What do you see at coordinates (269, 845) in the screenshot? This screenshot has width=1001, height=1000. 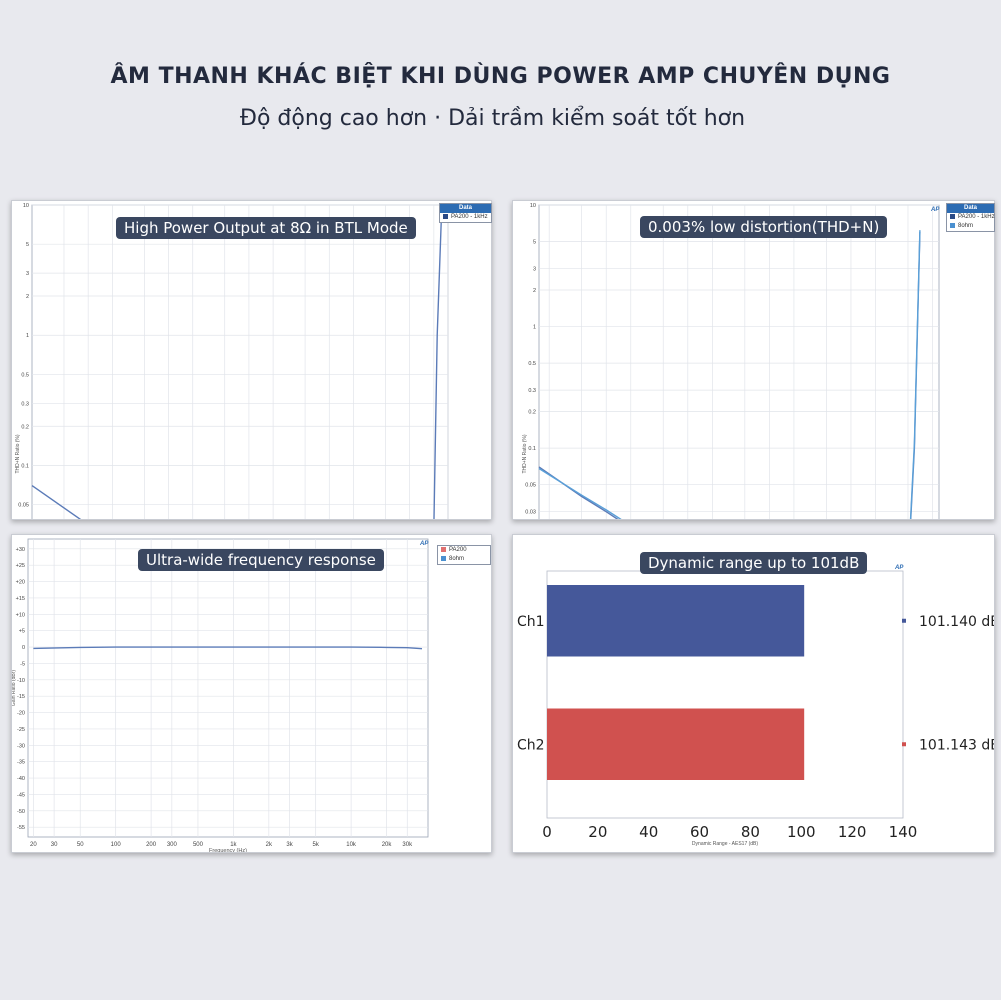 I see `x-tick-label: 2k` at bounding box center [269, 845].